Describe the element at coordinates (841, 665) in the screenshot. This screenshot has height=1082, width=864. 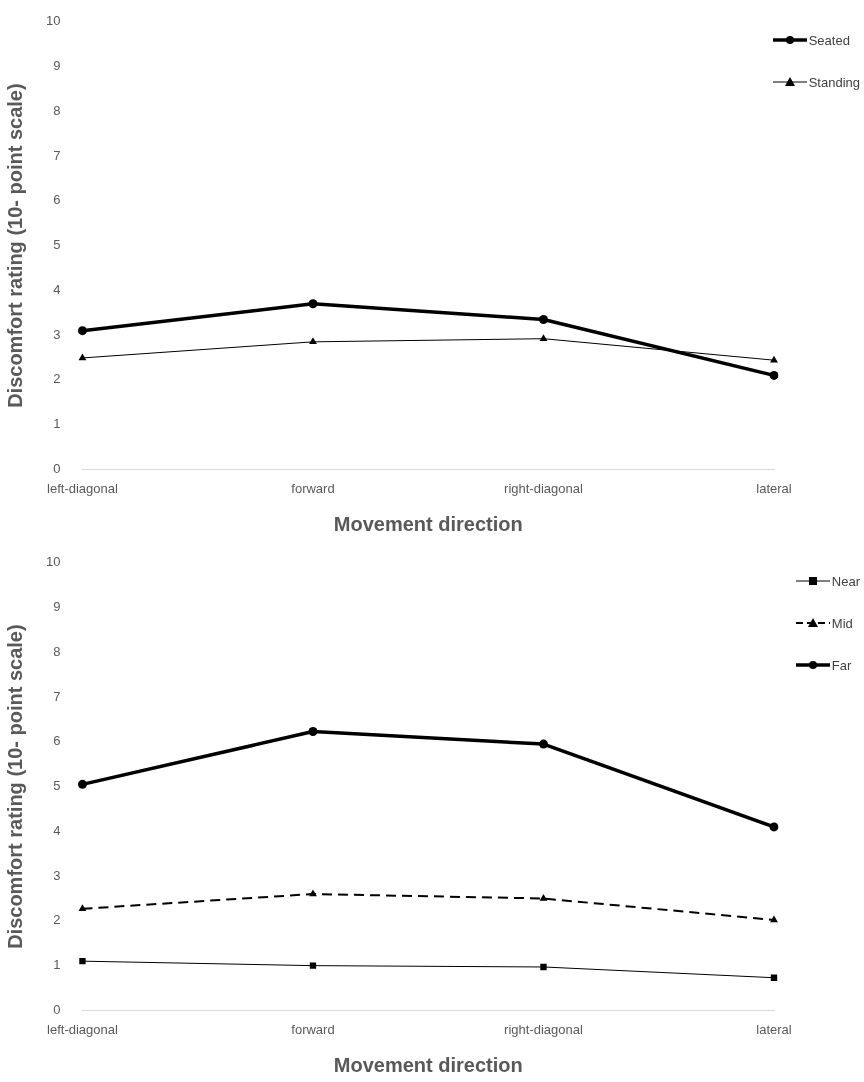
I see `legend-label: Far` at that location.